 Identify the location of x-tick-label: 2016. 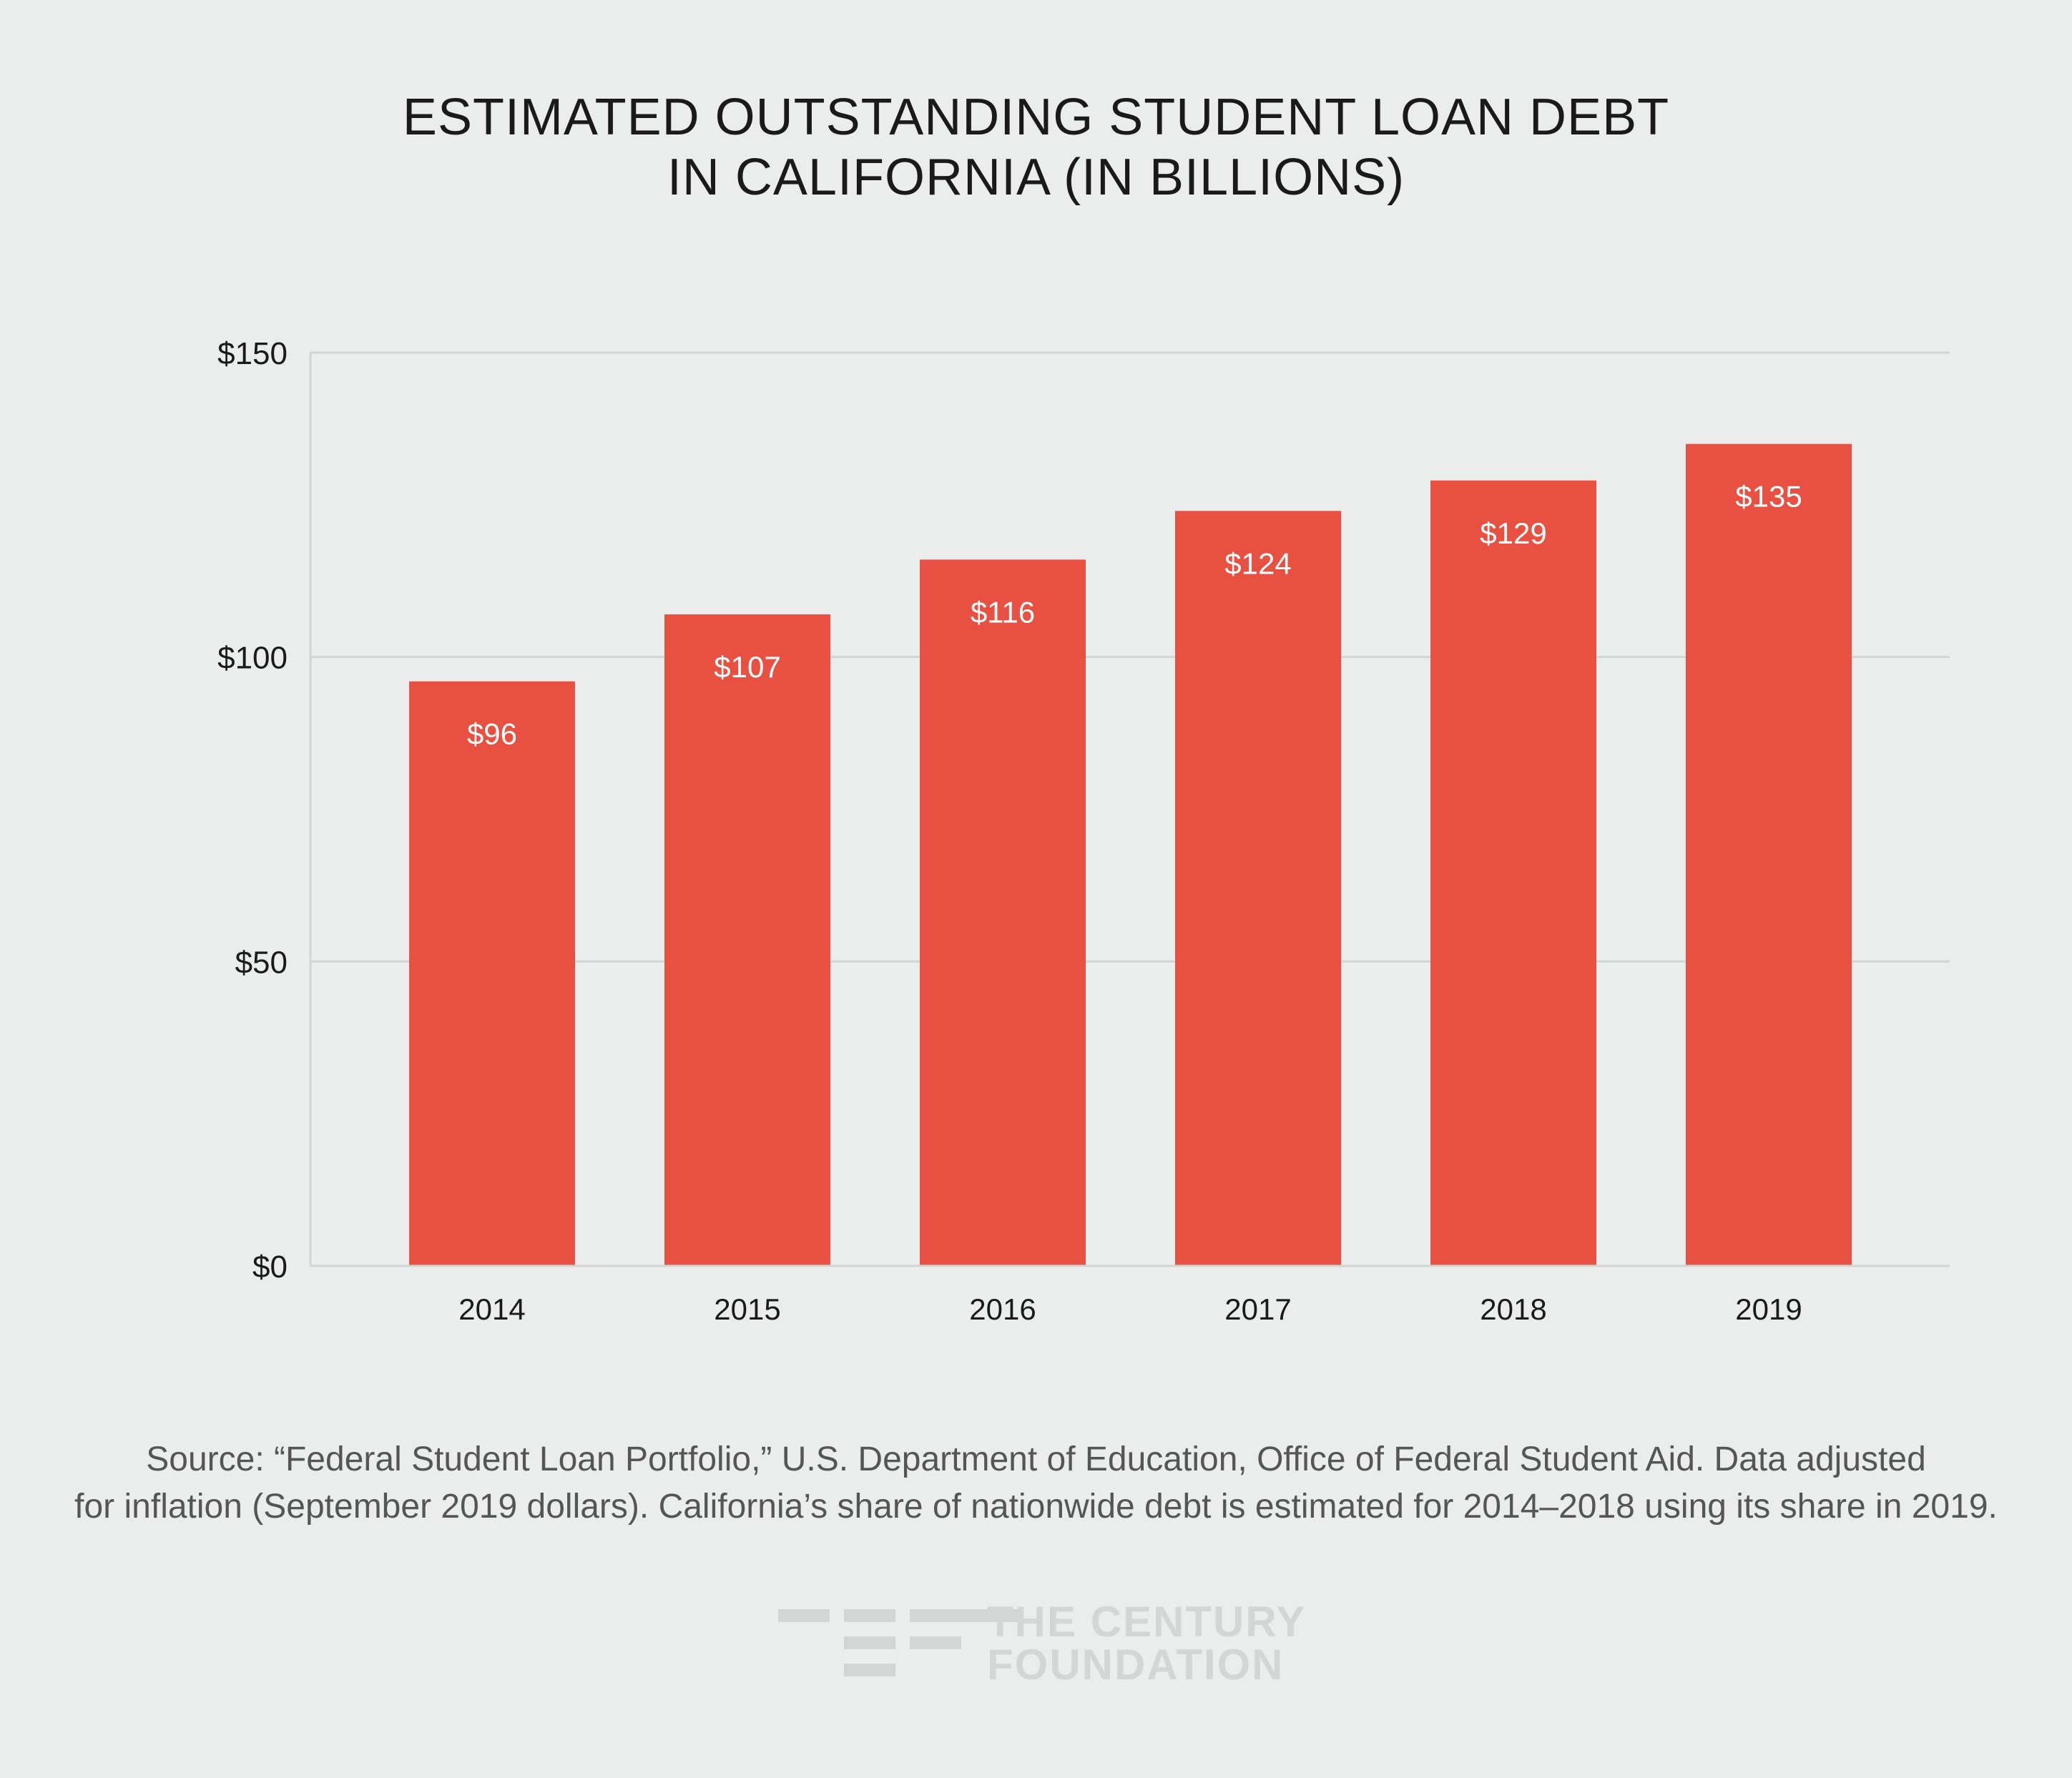
(1002, 1309).